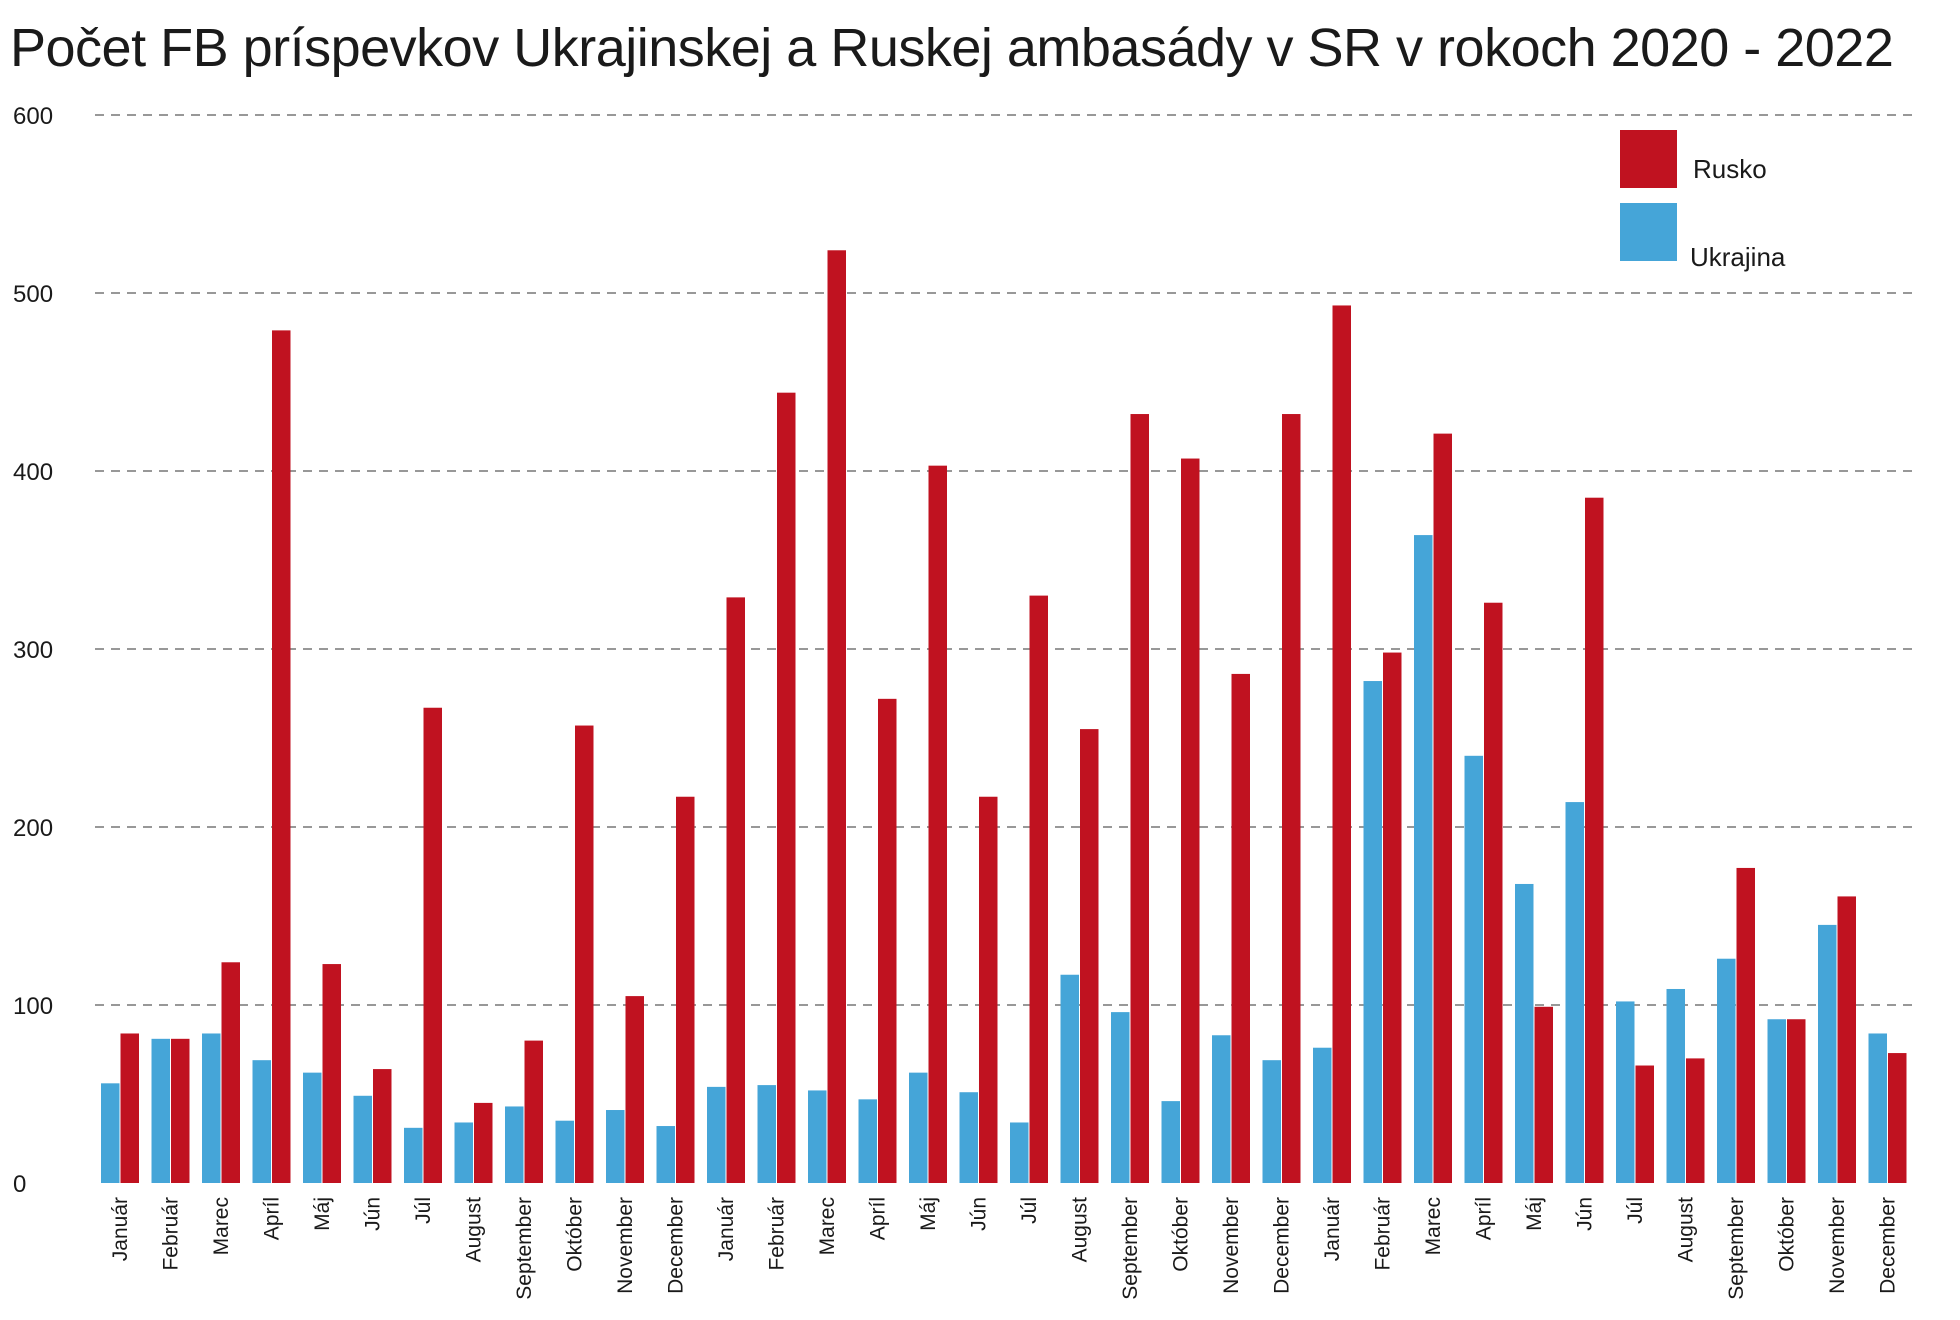 The width and height of the screenshot is (1960, 1320). I want to click on x-tick-label: Január, so click(120, 1229).